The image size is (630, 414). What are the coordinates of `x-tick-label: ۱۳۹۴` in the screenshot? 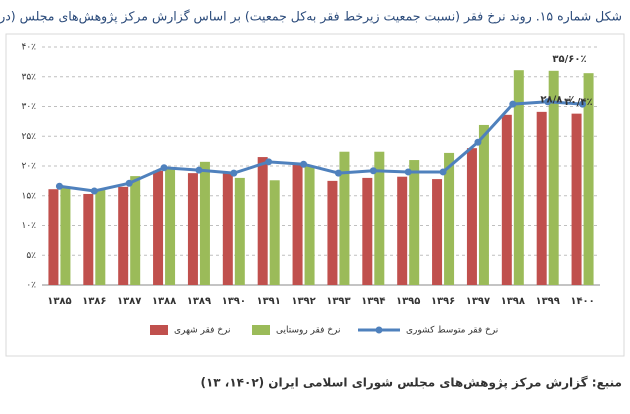 It's located at (373, 301).